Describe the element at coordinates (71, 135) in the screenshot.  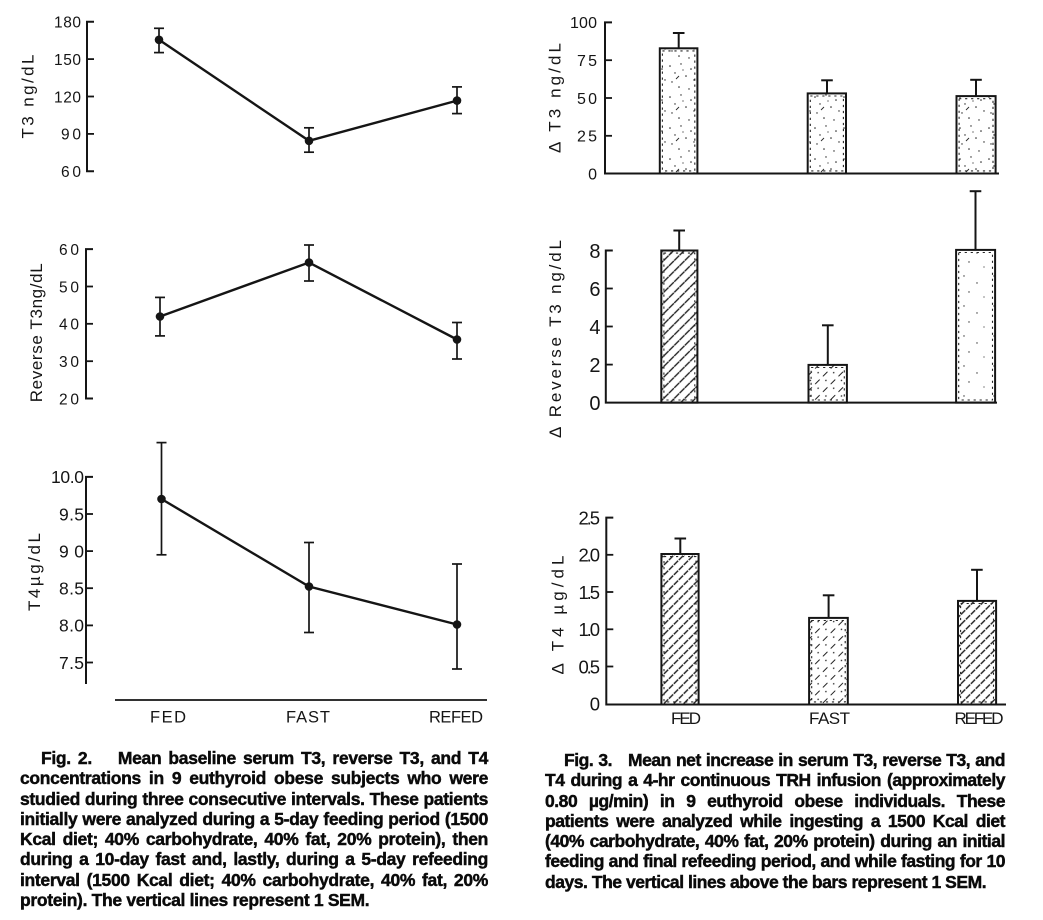
I see `svg-text: 90` at that location.